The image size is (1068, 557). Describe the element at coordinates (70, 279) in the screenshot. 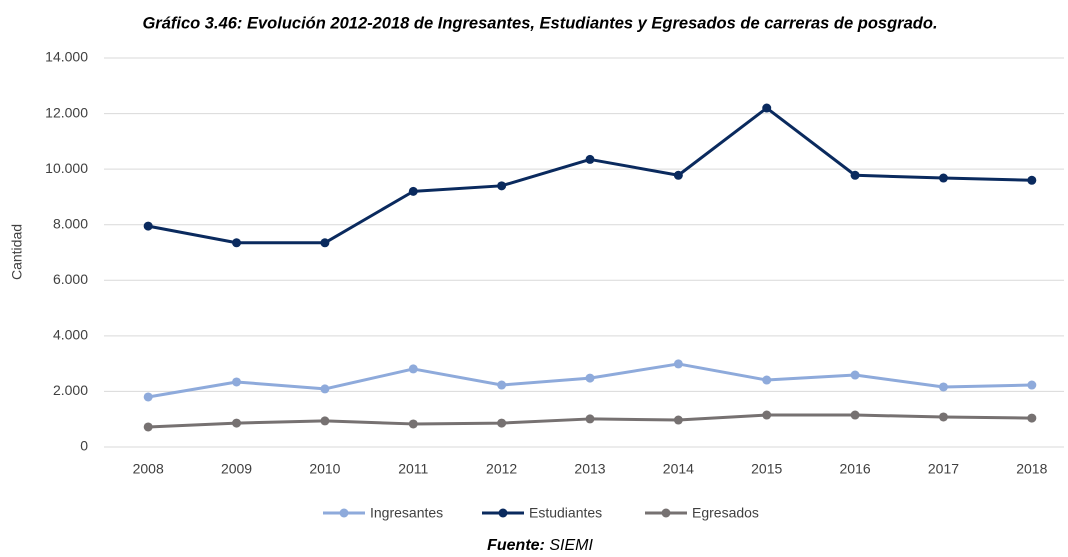

I see `y-tick-label: 6.000` at that location.